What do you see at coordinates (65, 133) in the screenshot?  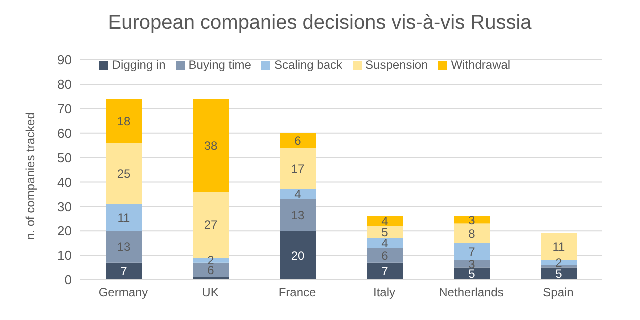 I see `y-tick-label: 60` at bounding box center [65, 133].